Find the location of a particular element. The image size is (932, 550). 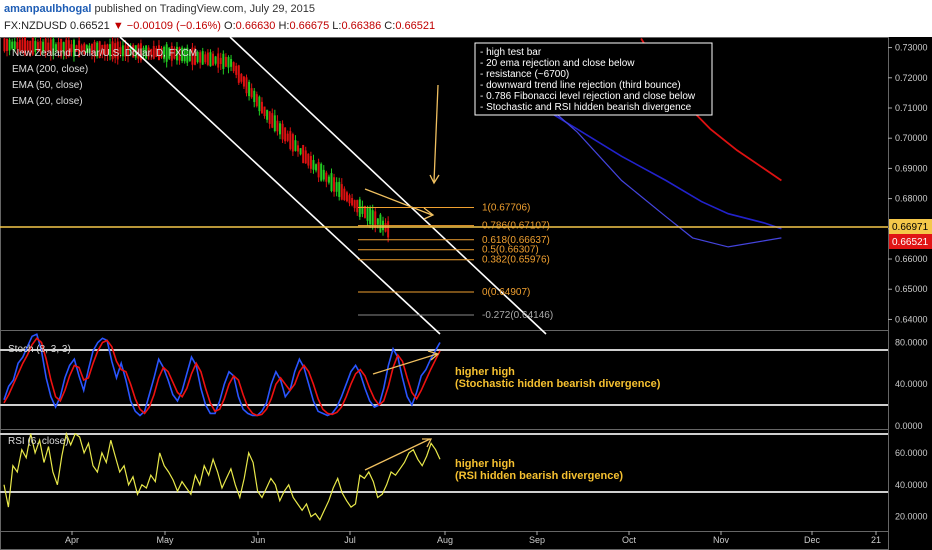

price-tick-label: 0.70000 is located at coordinates (911, 138).